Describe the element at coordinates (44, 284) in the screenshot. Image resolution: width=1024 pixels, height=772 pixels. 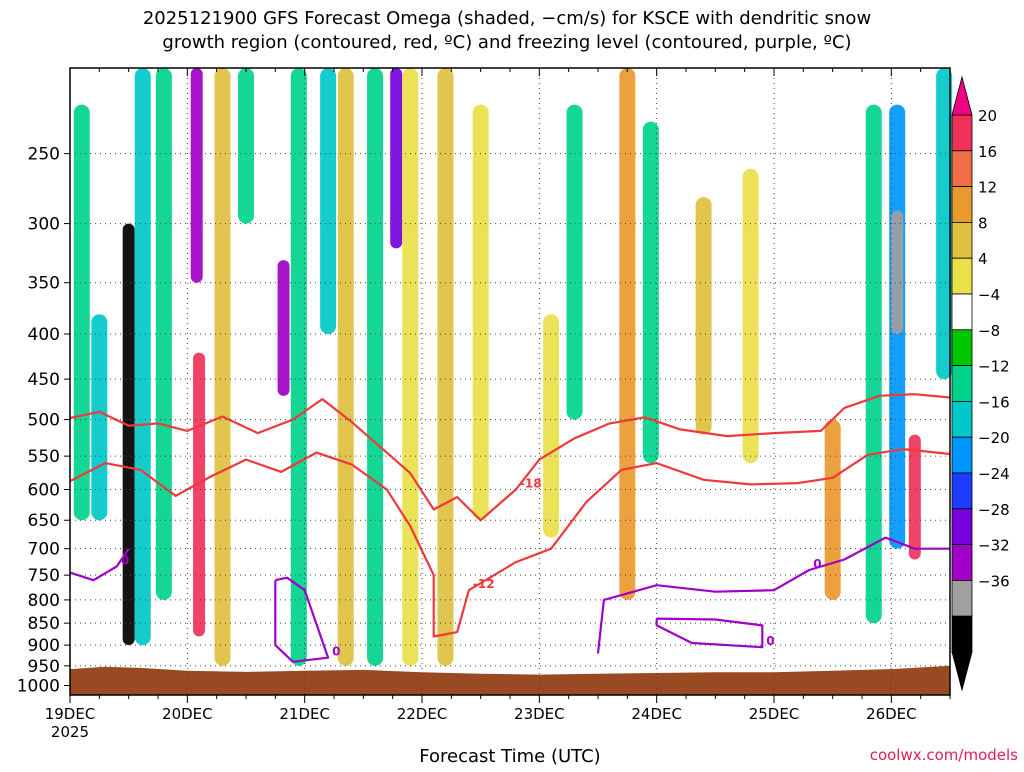
I see `y-tick-label-2: 350` at that location.